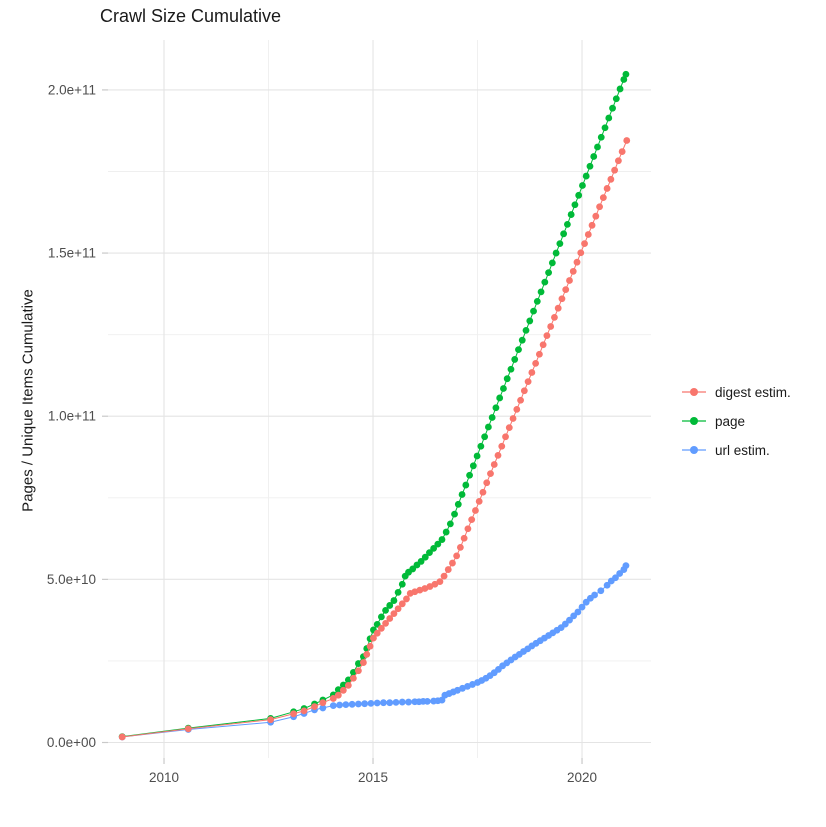 This screenshot has width=826, height=827. Describe the element at coordinates (694, 421) in the screenshot. I see `legend-key-page-icon` at that location.